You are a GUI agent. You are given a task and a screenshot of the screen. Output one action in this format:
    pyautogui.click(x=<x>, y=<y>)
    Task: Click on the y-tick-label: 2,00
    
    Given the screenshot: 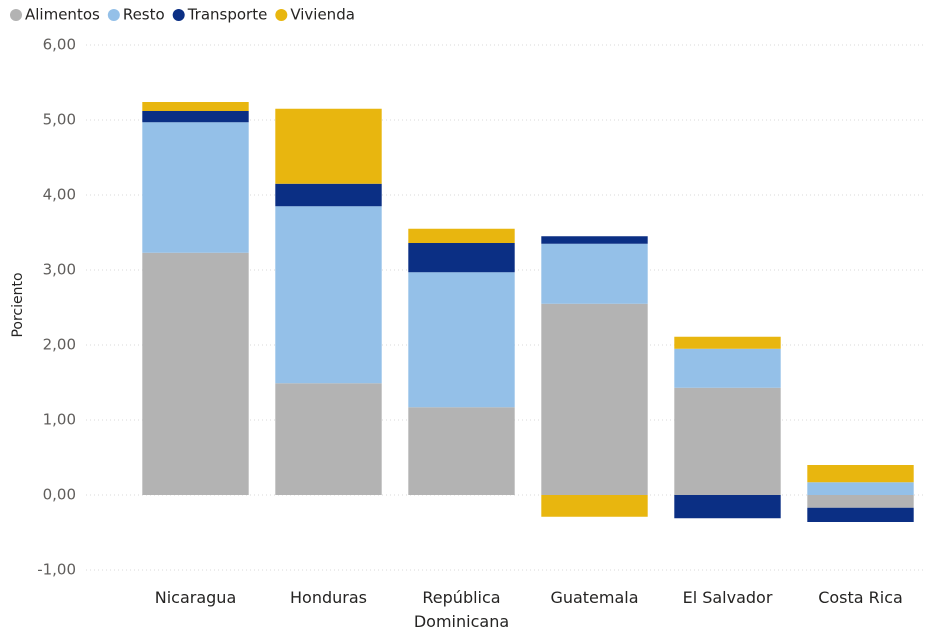 What is the action you would take?
    pyautogui.click(x=59, y=345)
    